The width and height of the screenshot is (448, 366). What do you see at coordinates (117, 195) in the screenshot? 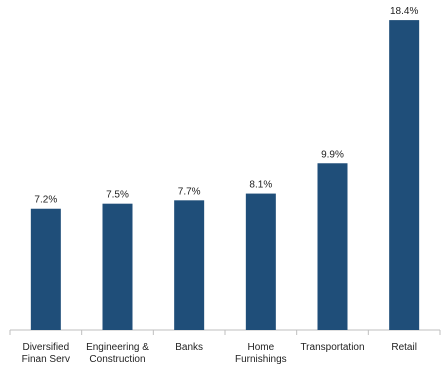
I see `data-label: 7.5%` at bounding box center [117, 195].